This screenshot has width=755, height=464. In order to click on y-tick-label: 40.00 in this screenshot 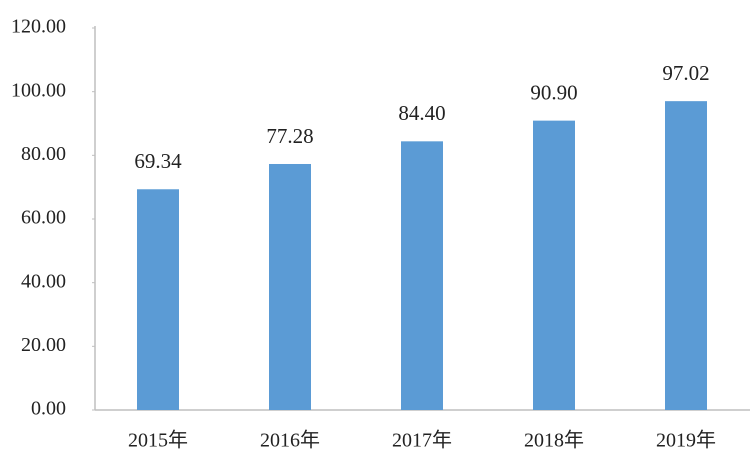, I will do `click(43, 281)`.